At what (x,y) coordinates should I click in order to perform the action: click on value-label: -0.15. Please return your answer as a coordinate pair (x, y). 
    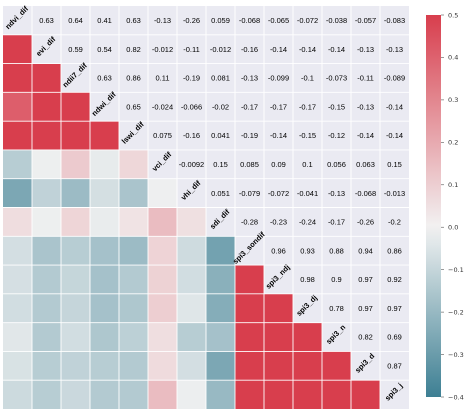
    Looking at the image, I should click on (336, 106).